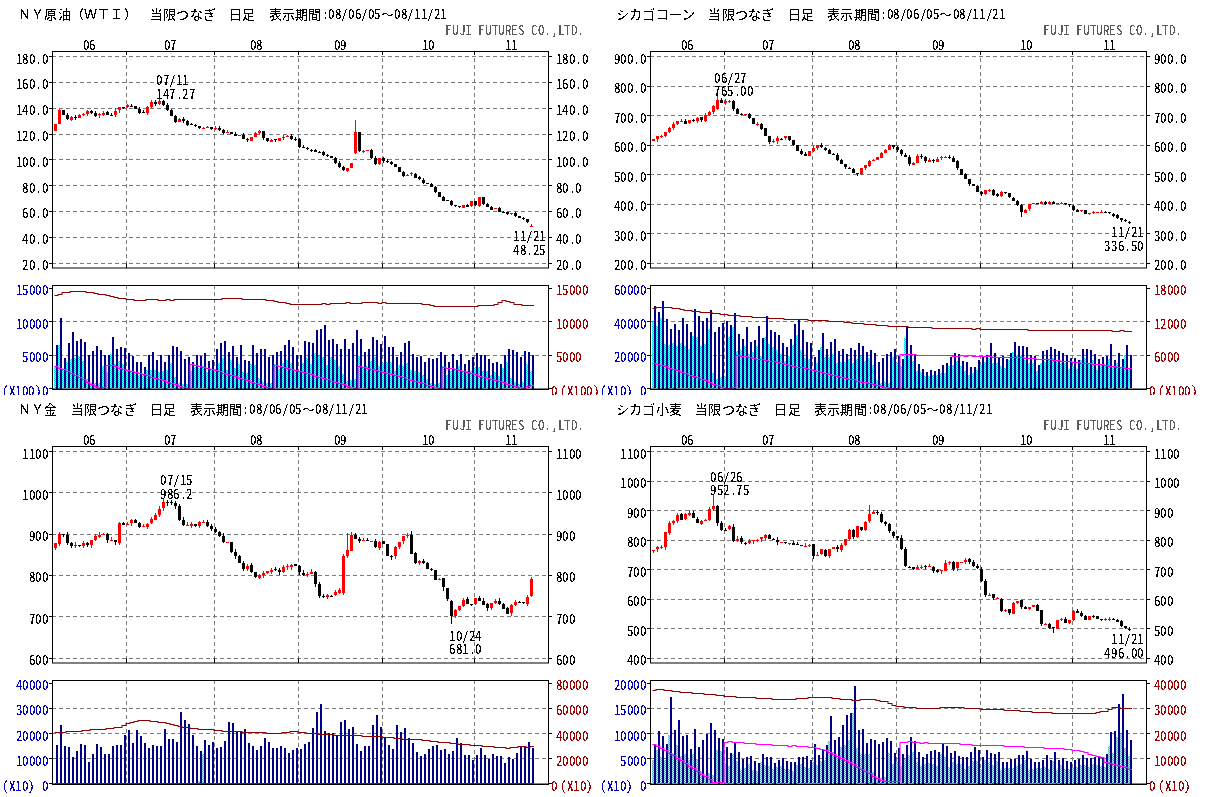  I want to click on price-axis-label-right: 1100, so click(1169, 450).